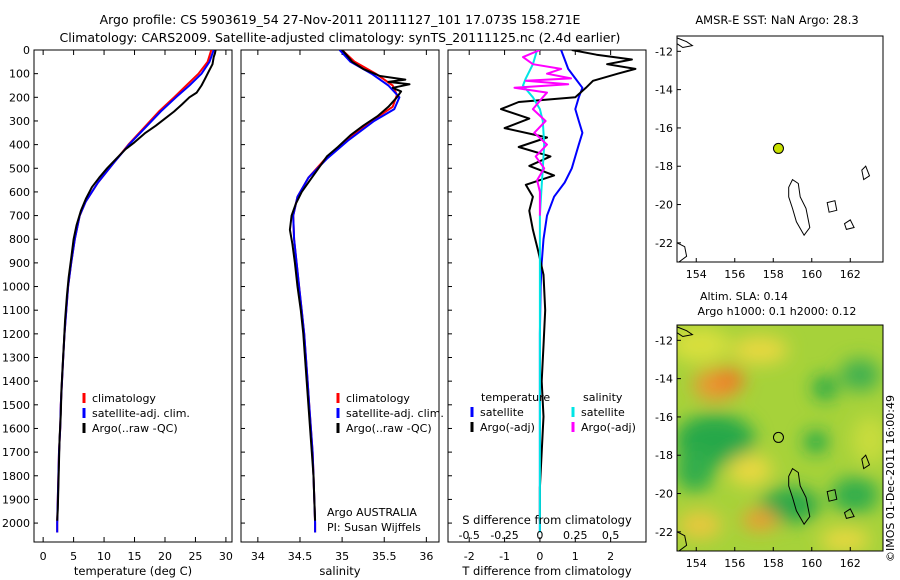  Describe the element at coordinates (811, 274) in the screenshot. I see `map-x-tick-label: 160` at that location.